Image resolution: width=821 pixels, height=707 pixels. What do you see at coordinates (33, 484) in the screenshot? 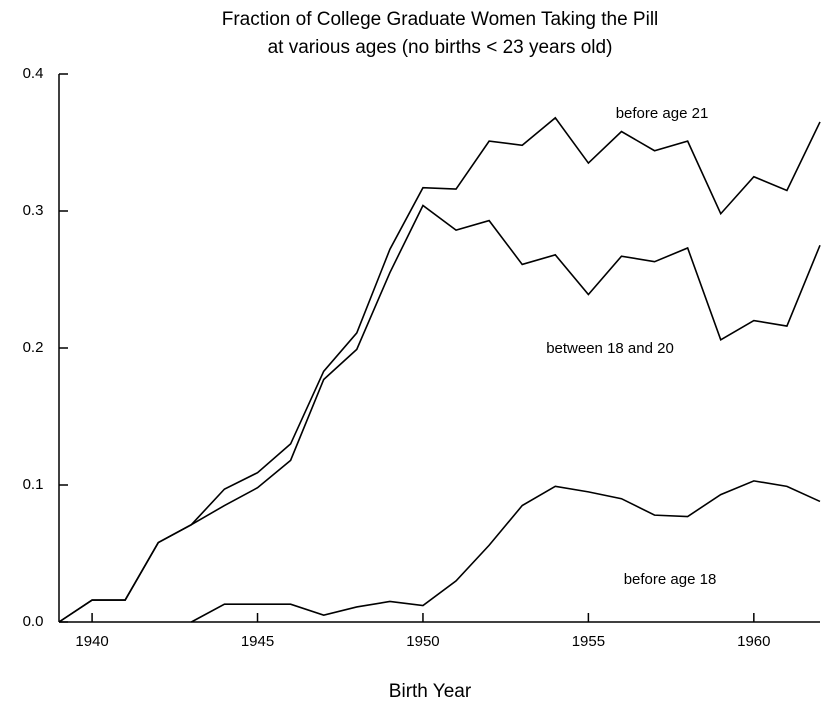
I see `y-tick-label: 0.1` at bounding box center [33, 484].